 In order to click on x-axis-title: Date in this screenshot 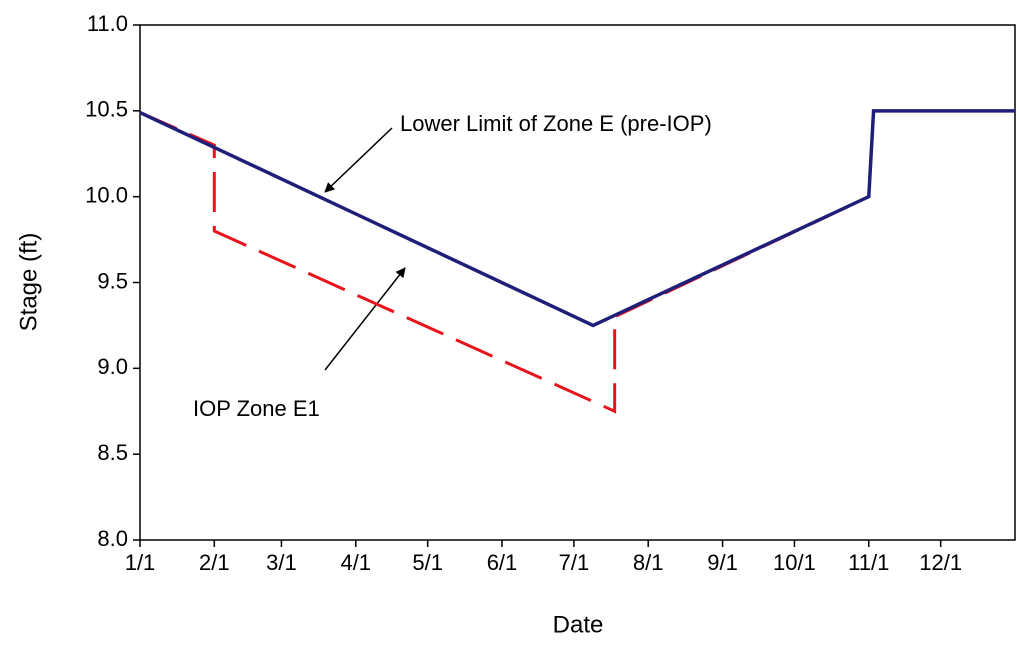, I will do `click(578, 624)`.